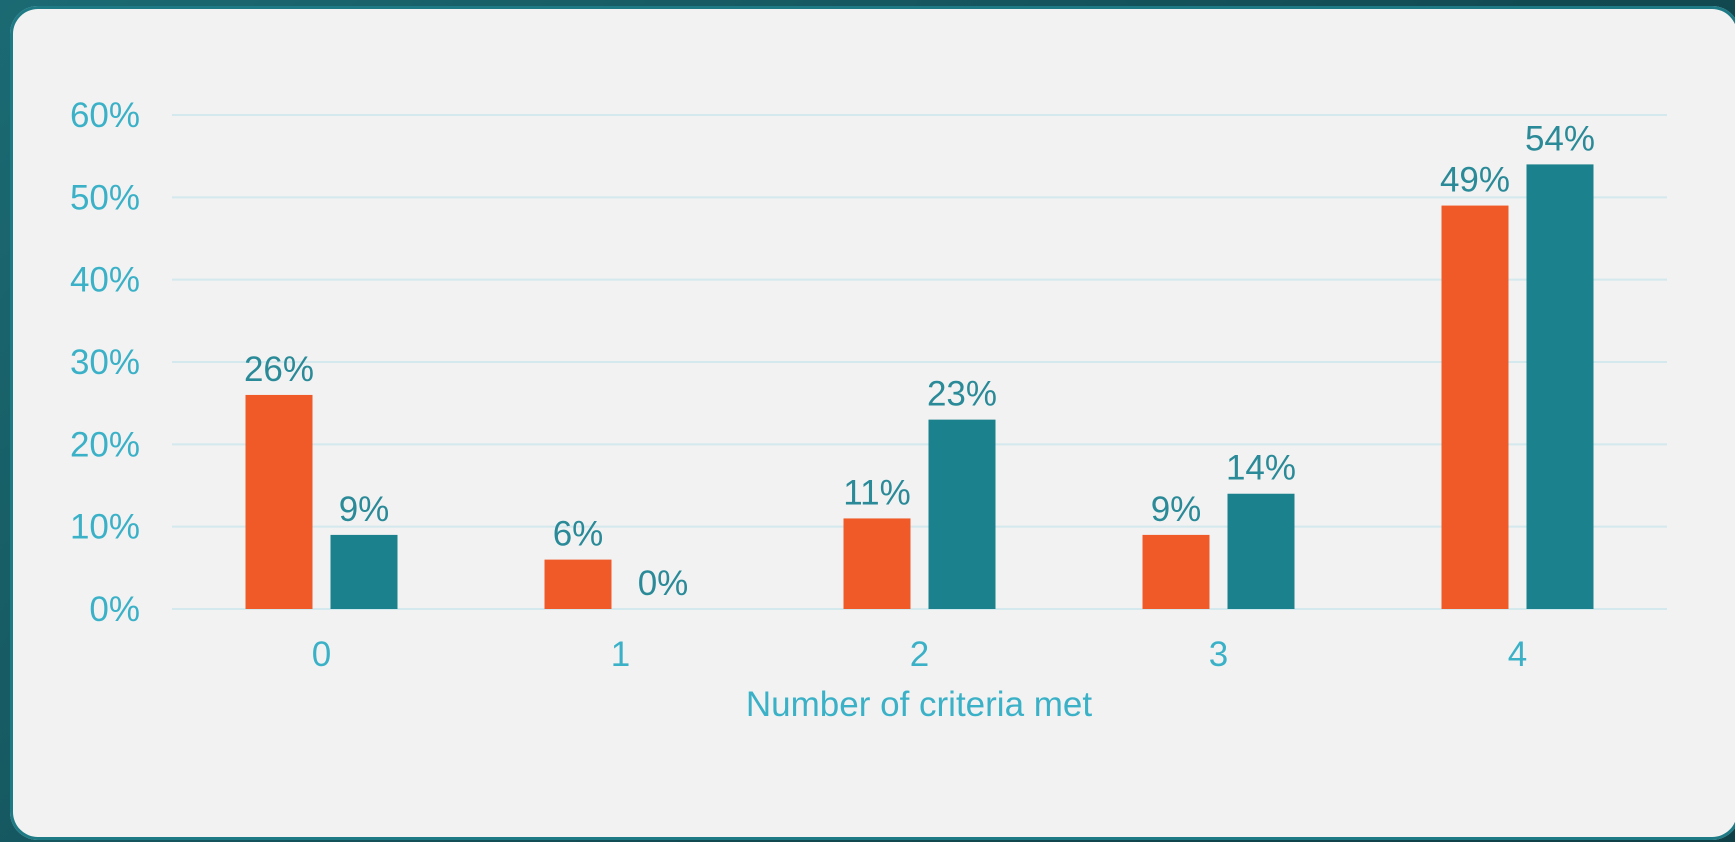 The height and width of the screenshot is (842, 1735). I want to click on x-tick-label: 3, so click(1218, 654).